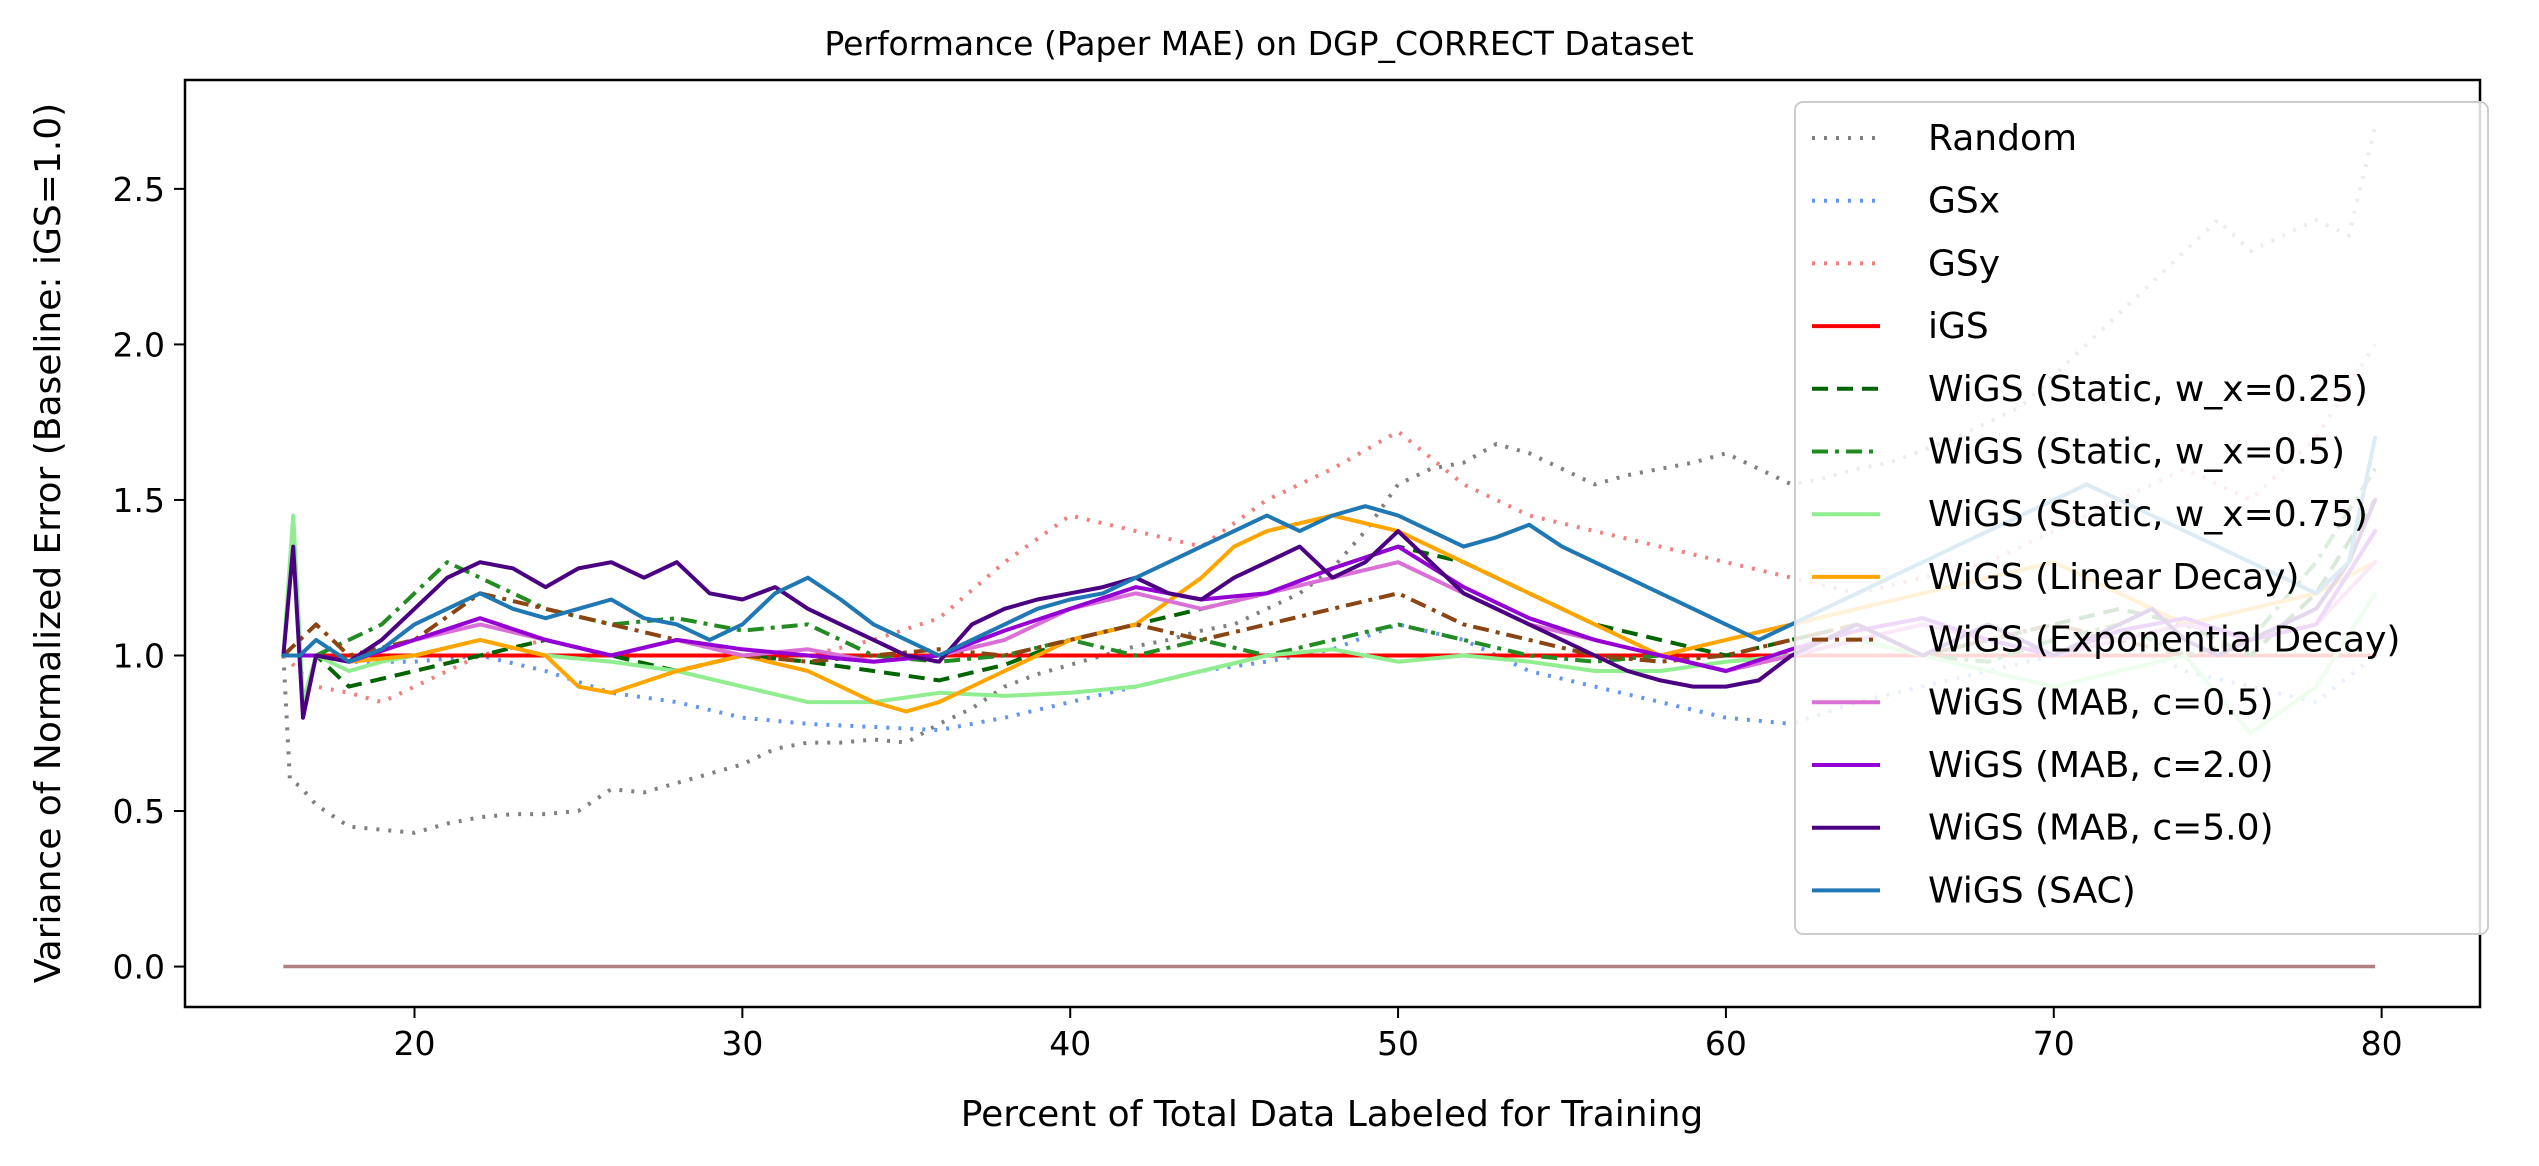 The width and height of the screenshot is (2539, 1166). I want to click on x-tick-label: 30, so click(742, 1043).